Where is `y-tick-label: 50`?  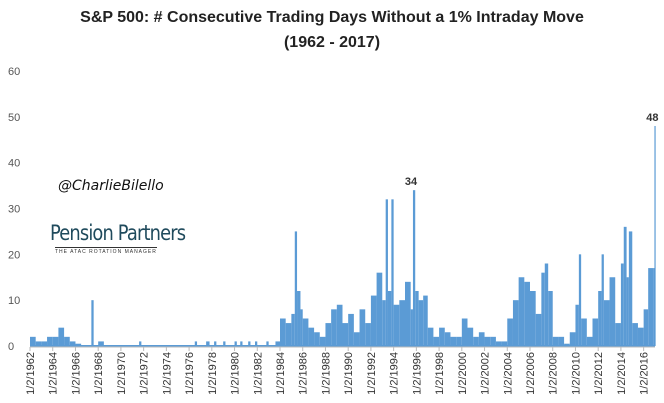 y-tick-label: 50 is located at coordinates (14, 118).